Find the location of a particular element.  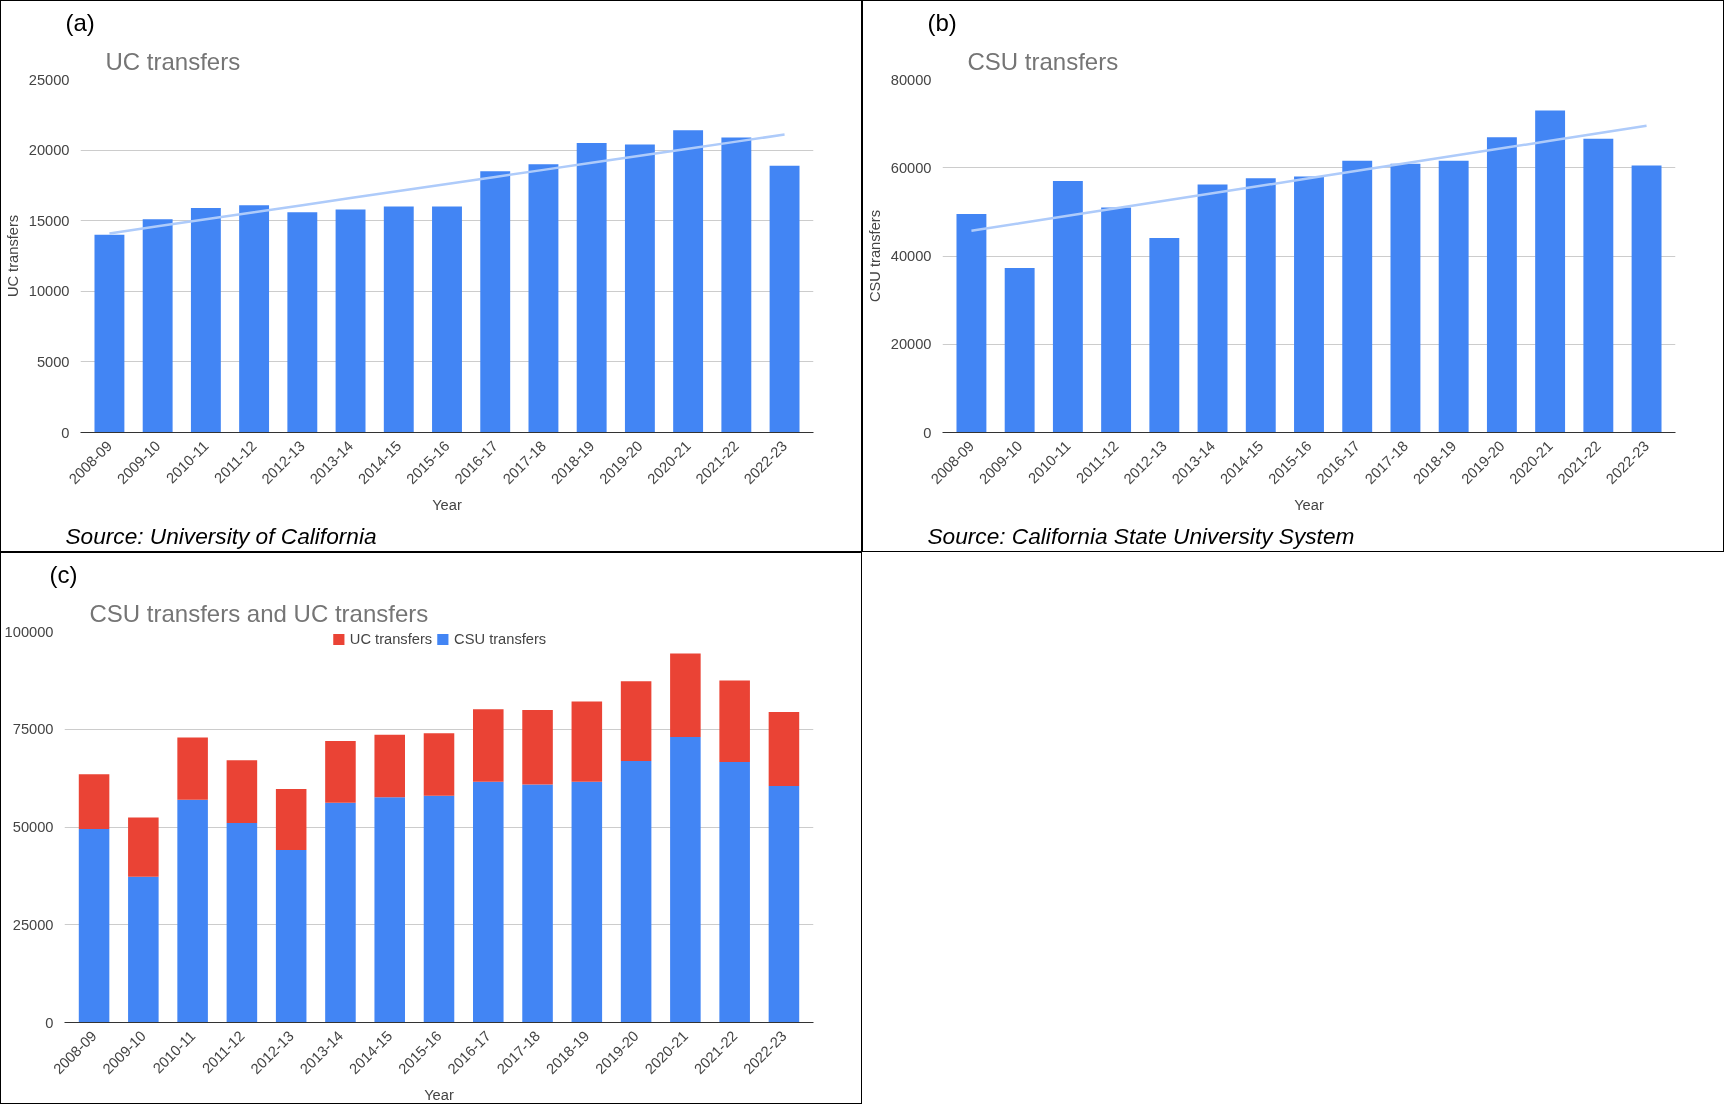

text: (a) is located at coordinates (80, 22).